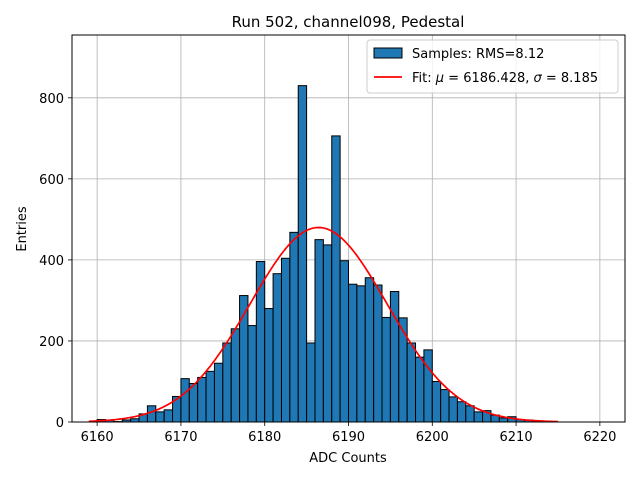  I want to click on y-tick-label: 800, so click(51, 99).